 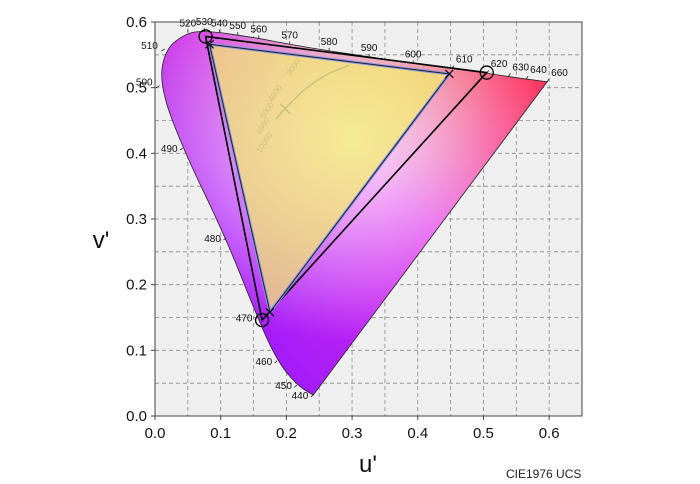 What do you see at coordinates (258, 29) in the screenshot?
I see `wavelength-label: 560` at bounding box center [258, 29].